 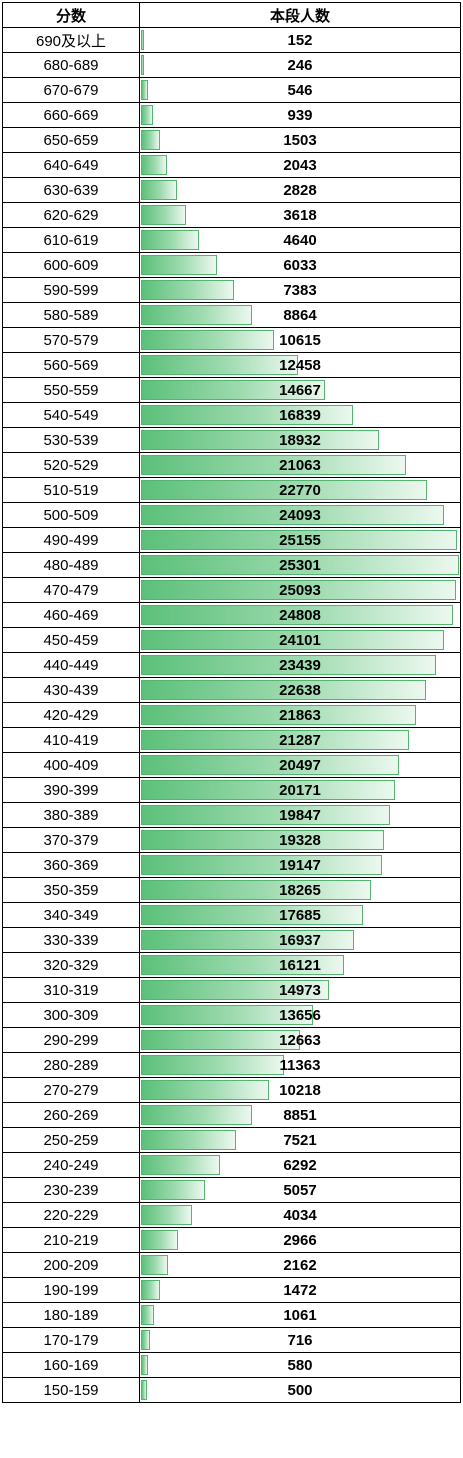 I want to click on table-row: 250-259 7521, so click(x=231, y=1140).